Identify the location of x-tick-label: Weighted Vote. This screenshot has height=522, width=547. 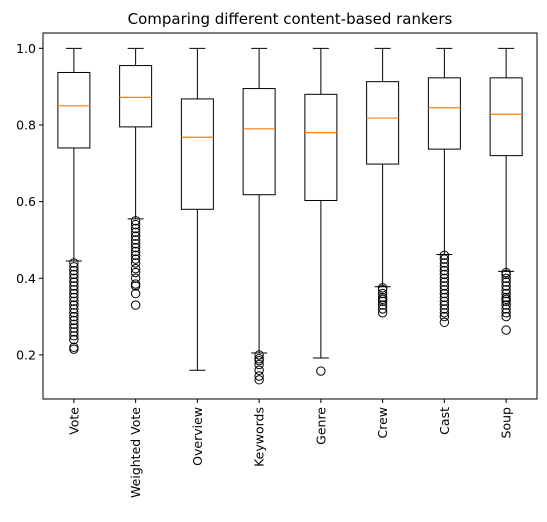
(135, 452).